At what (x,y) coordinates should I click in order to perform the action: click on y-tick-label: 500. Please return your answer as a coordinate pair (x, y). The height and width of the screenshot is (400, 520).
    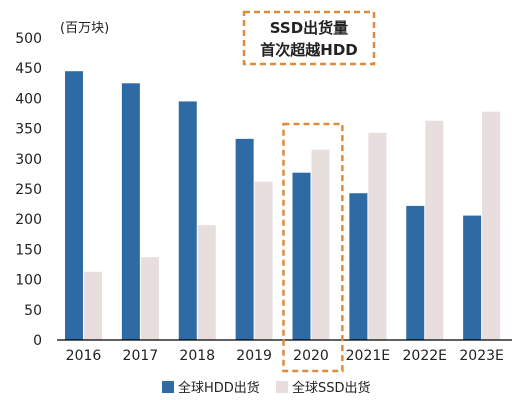
    Looking at the image, I should click on (28, 39).